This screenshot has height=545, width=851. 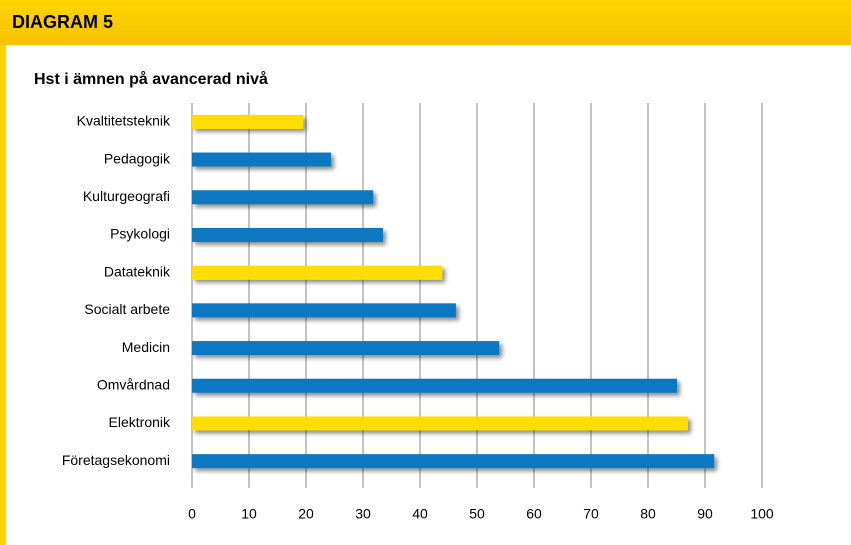 I want to click on y-tick-label: Datateknik, so click(x=137, y=271).